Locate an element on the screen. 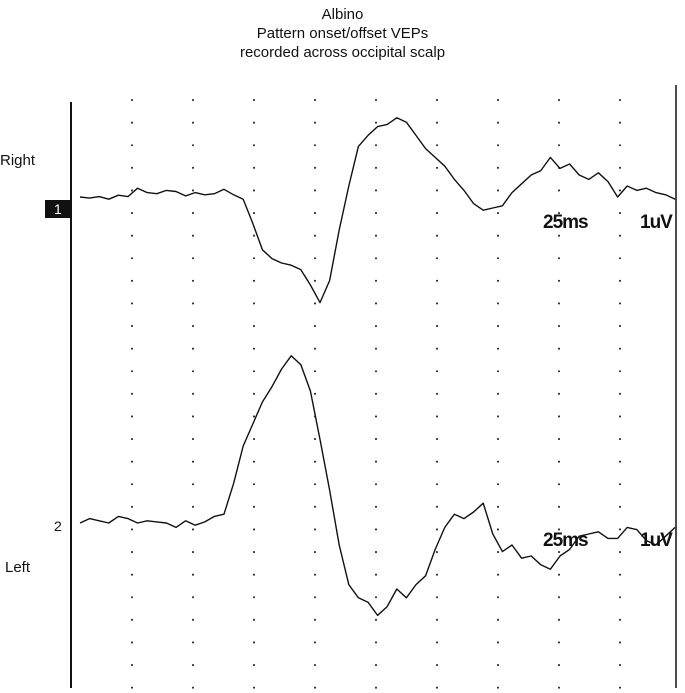  chart-title-line-3: recorded across occipital scalp is located at coordinates (342, 52).